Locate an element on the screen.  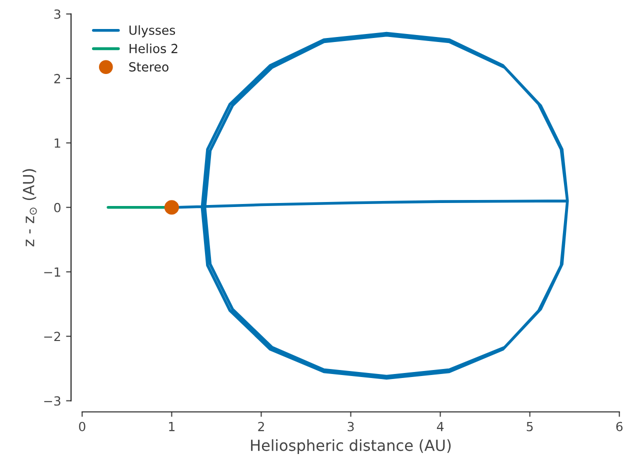
y-tick-label: −3 is located at coordinates (52, 401).